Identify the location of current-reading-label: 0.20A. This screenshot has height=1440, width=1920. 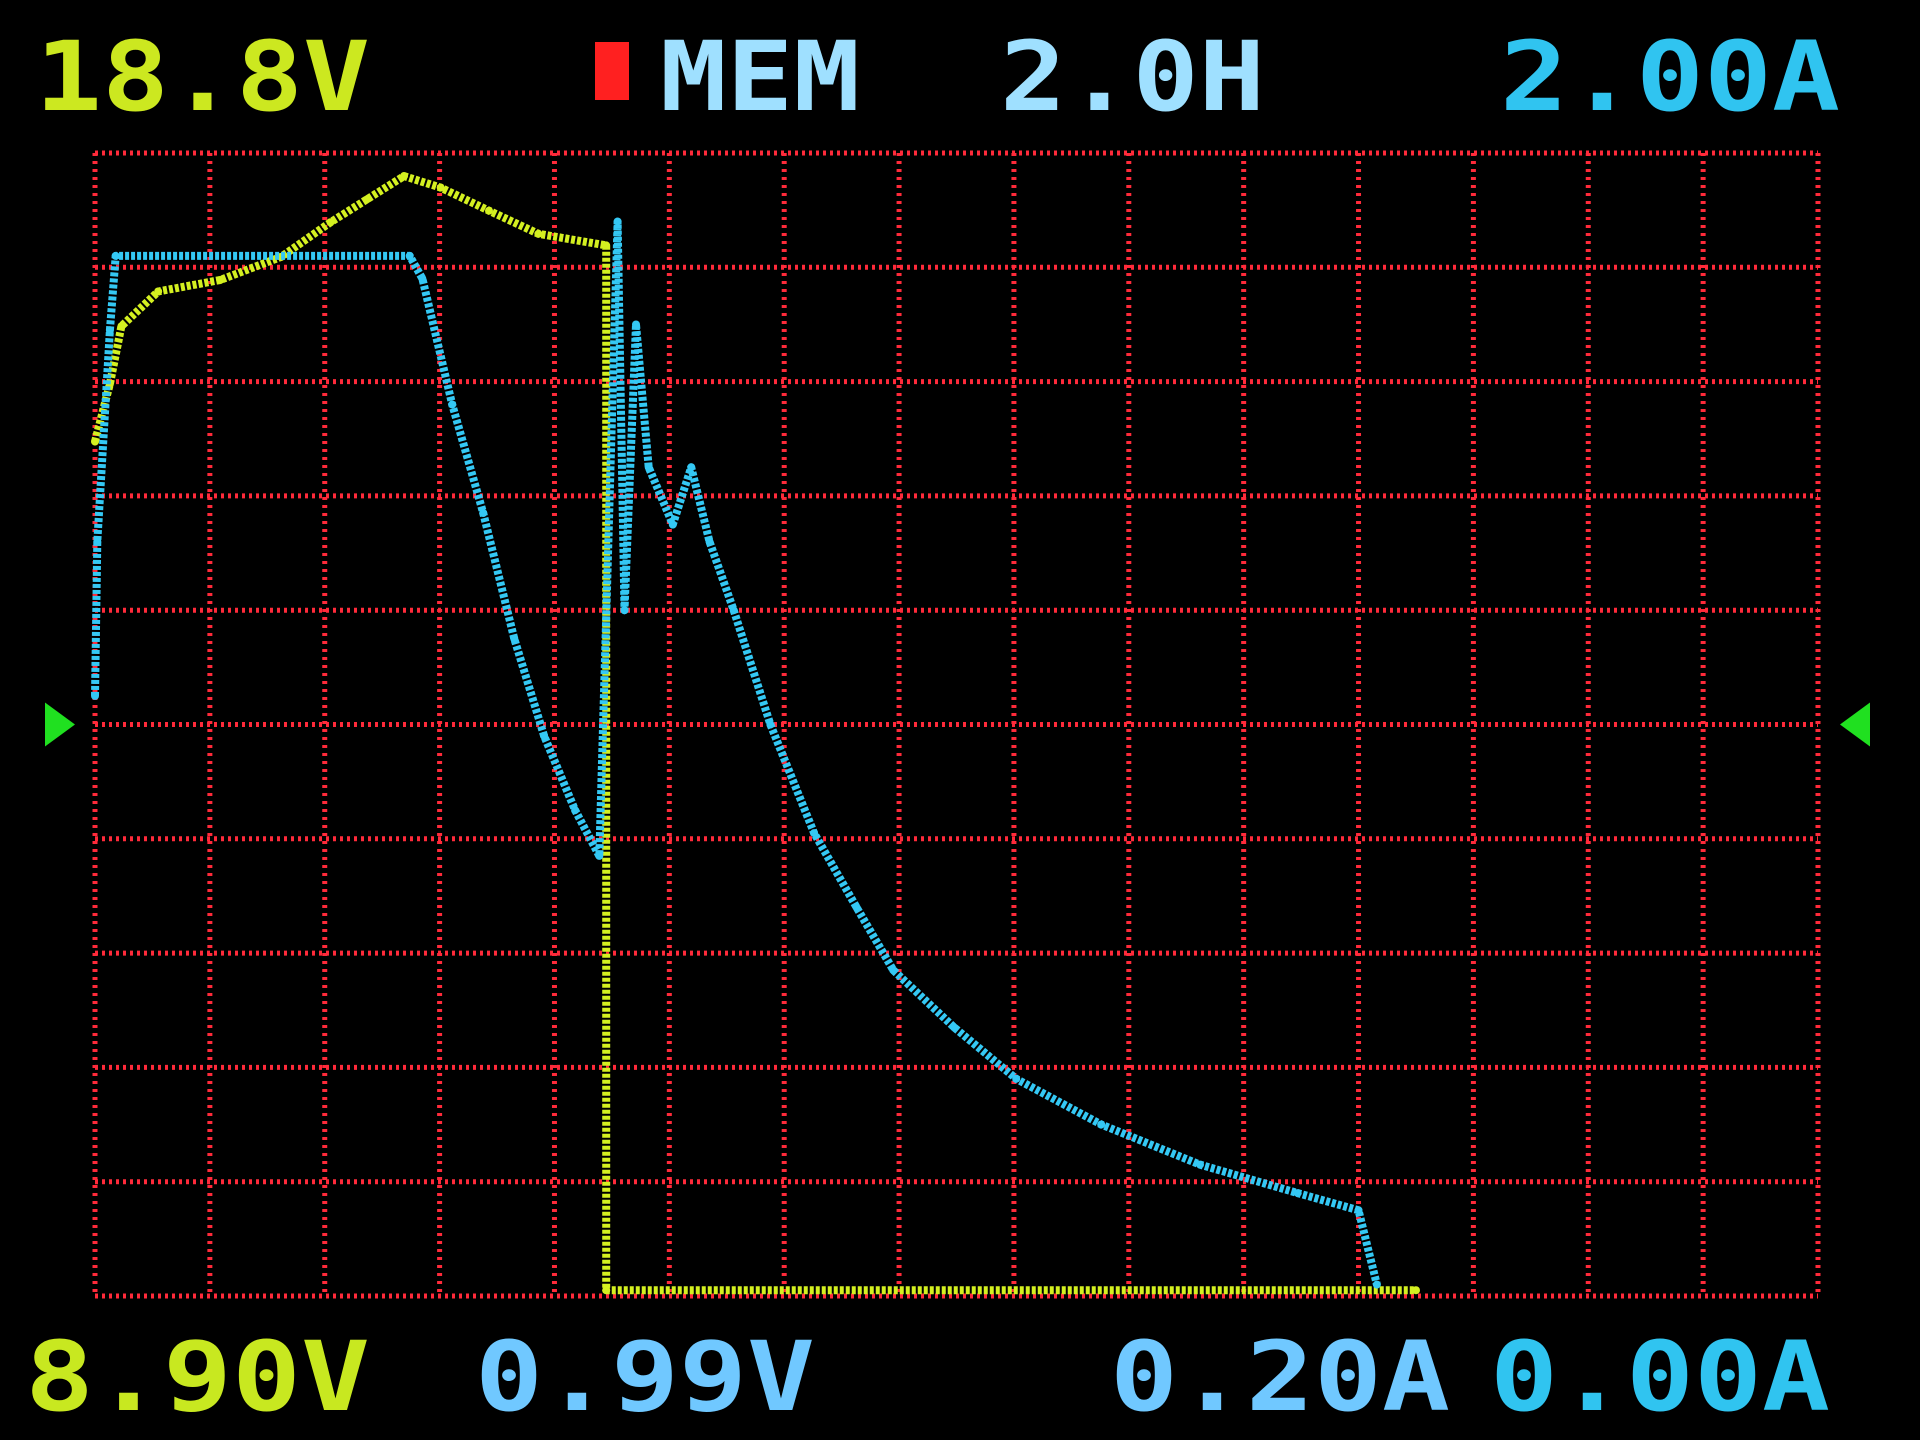
(1280, 1377).